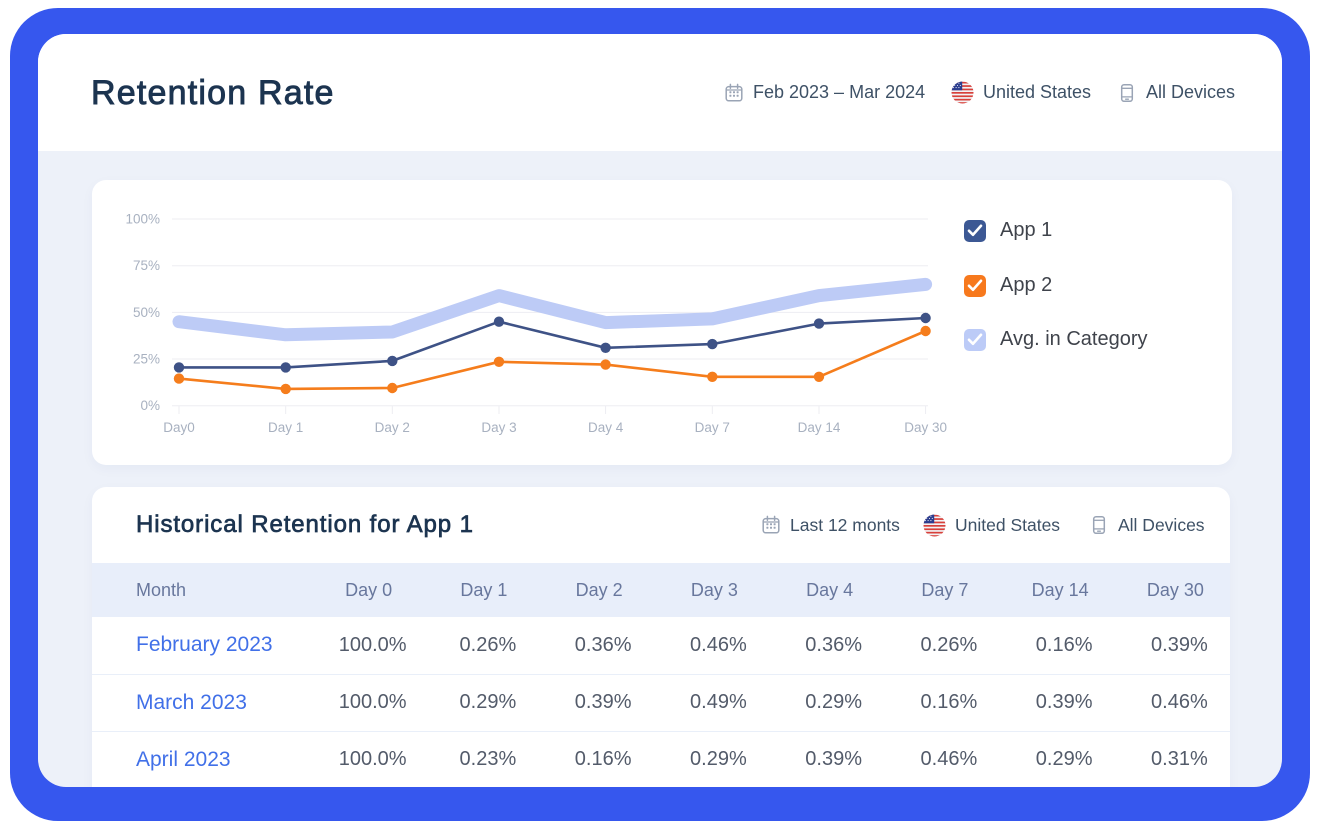 This screenshot has height=832, width=1321. What do you see at coordinates (498, 427) in the screenshot?
I see `svg-text: Day 3` at bounding box center [498, 427].